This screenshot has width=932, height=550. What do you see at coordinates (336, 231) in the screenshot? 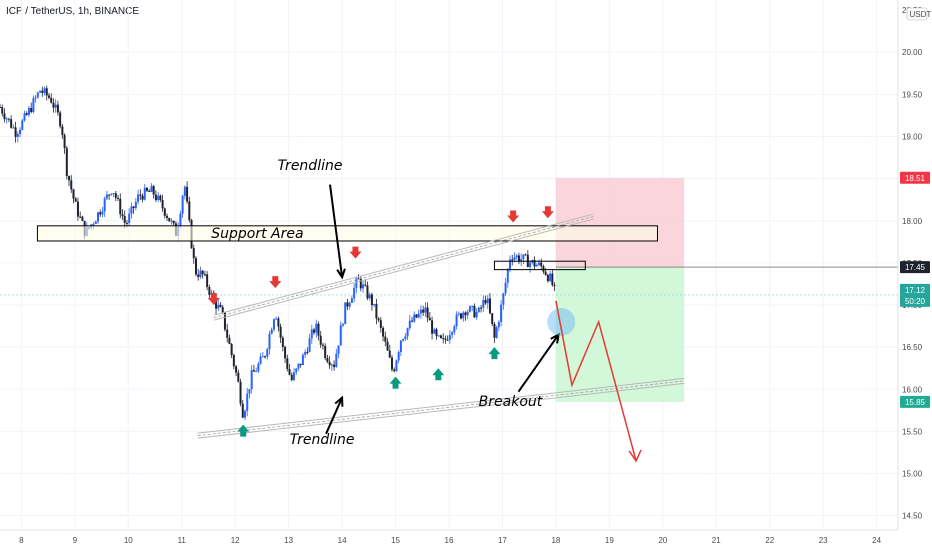
I see `upper-trendline-arrow` at bounding box center [336, 231].